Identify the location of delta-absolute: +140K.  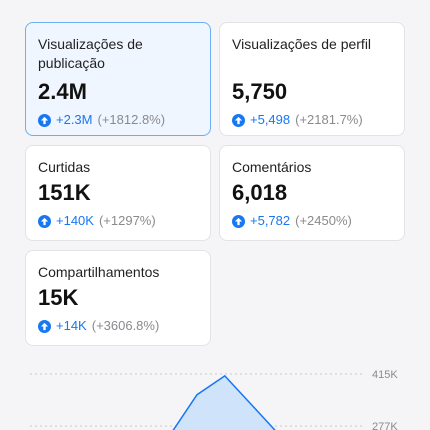
(75, 220).